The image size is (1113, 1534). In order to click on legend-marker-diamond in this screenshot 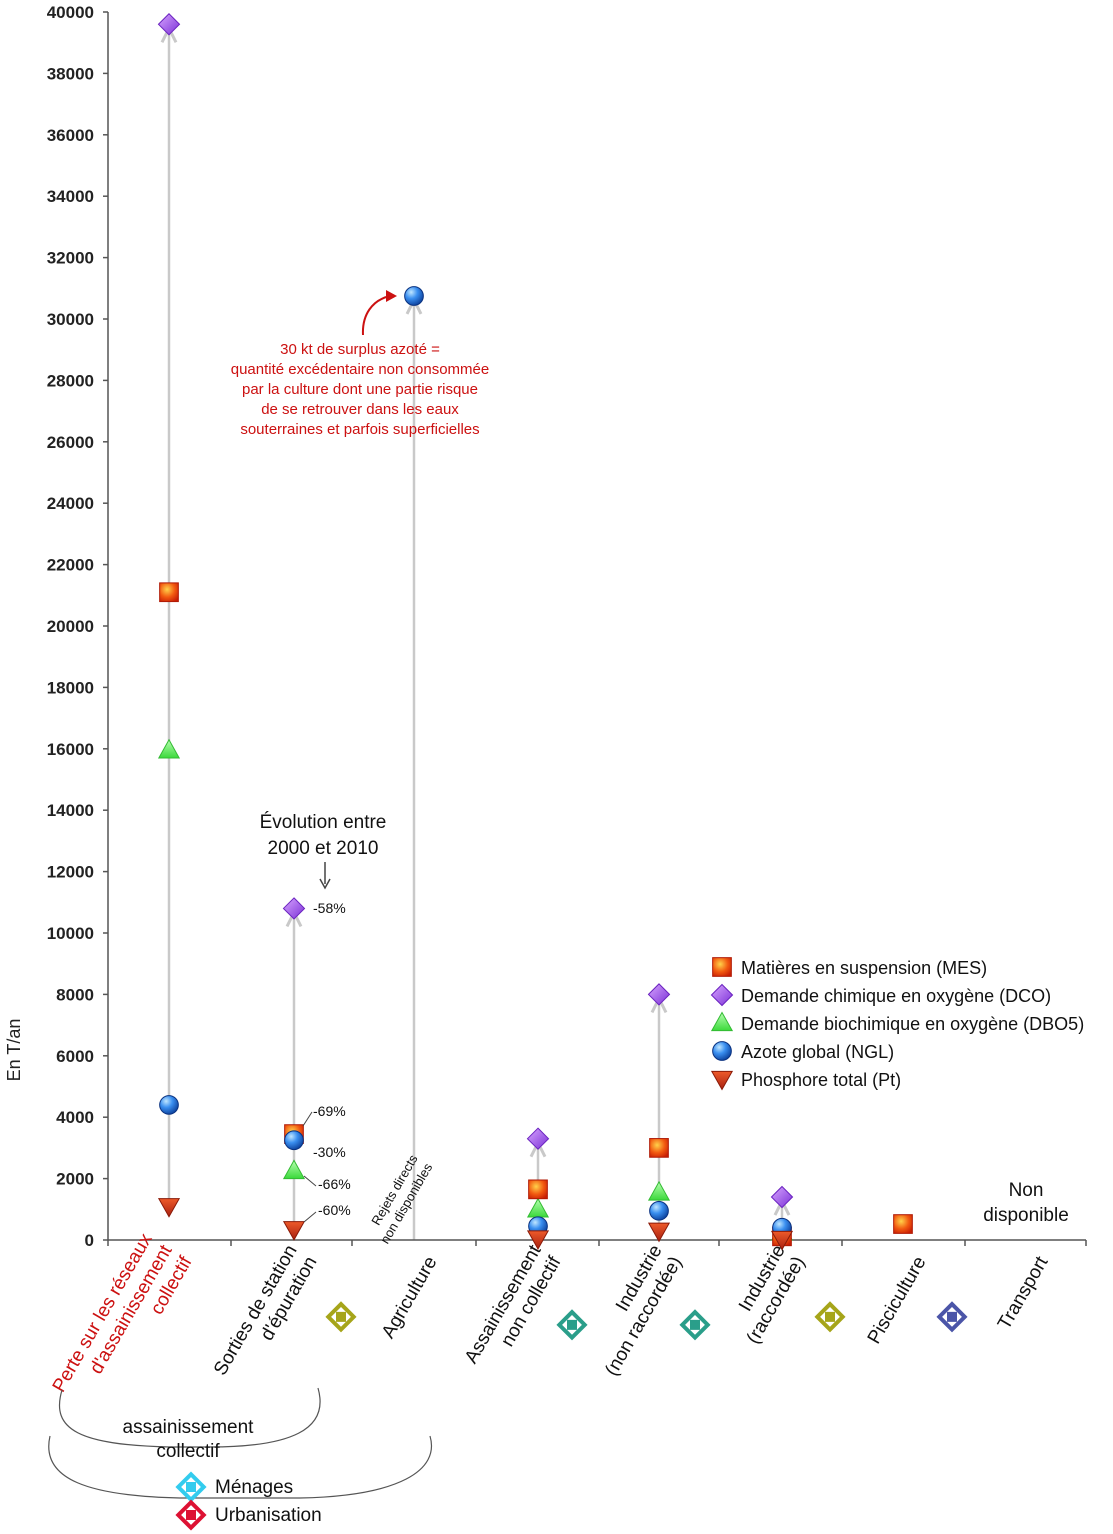, I will do `click(722, 995)`.